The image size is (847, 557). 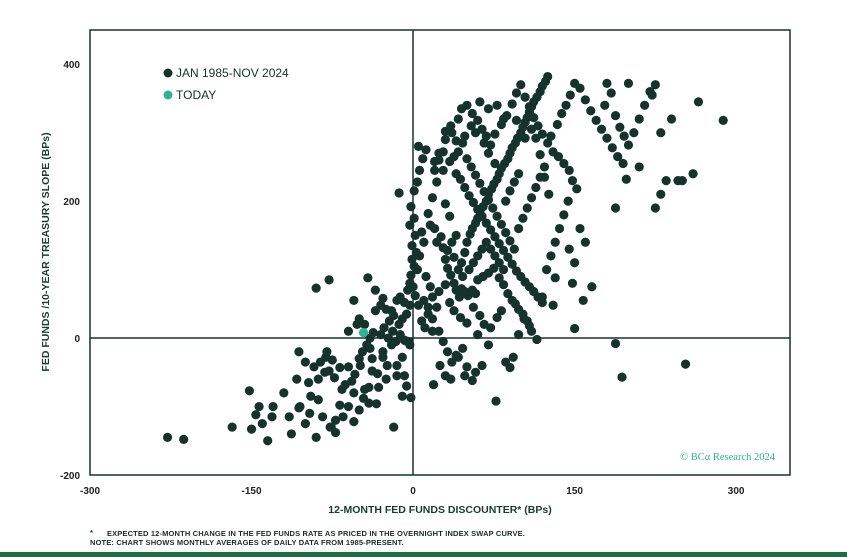 What do you see at coordinates (412, 491) in the screenshot?
I see `x-tick-labels: -300 -150 0 150 300` at bounding box center [412, 491].